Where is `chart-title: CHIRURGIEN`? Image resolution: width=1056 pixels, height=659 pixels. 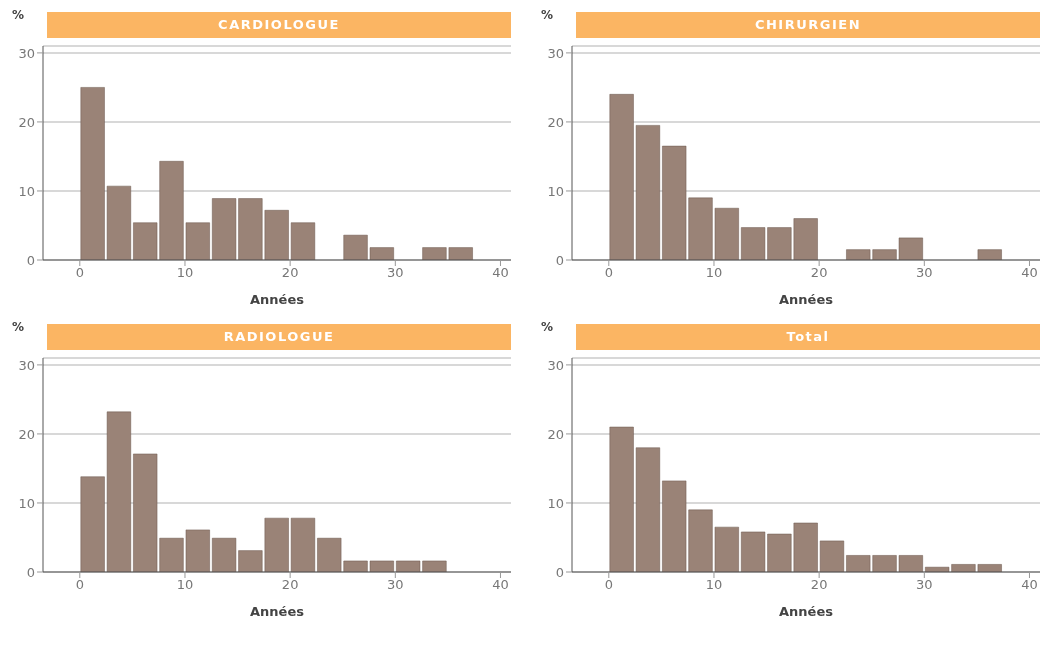 chart-title: CHIRURGIEN is located at coordinates (808, 25).